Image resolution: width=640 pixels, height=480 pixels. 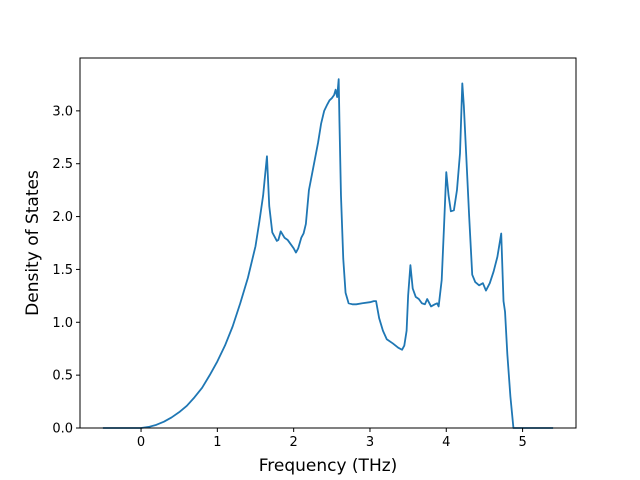 I want to click on y-tick-label: 2.5, so click(x=62, y=164).